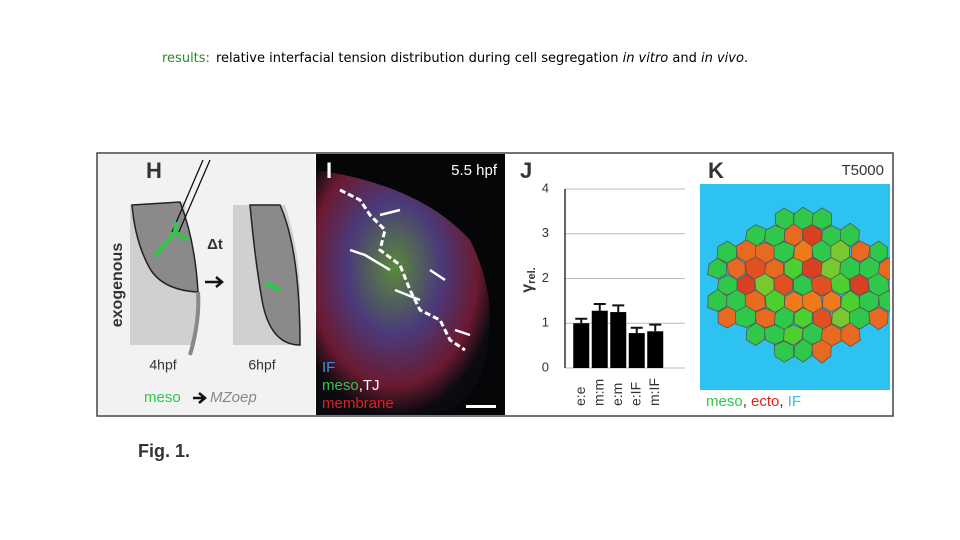 The width and height of the screenshot is (960, 540). What do you see at coordinates (162, 397) in the screenshot?
I see `legend-from: meso` at bounding box center [162, 397].